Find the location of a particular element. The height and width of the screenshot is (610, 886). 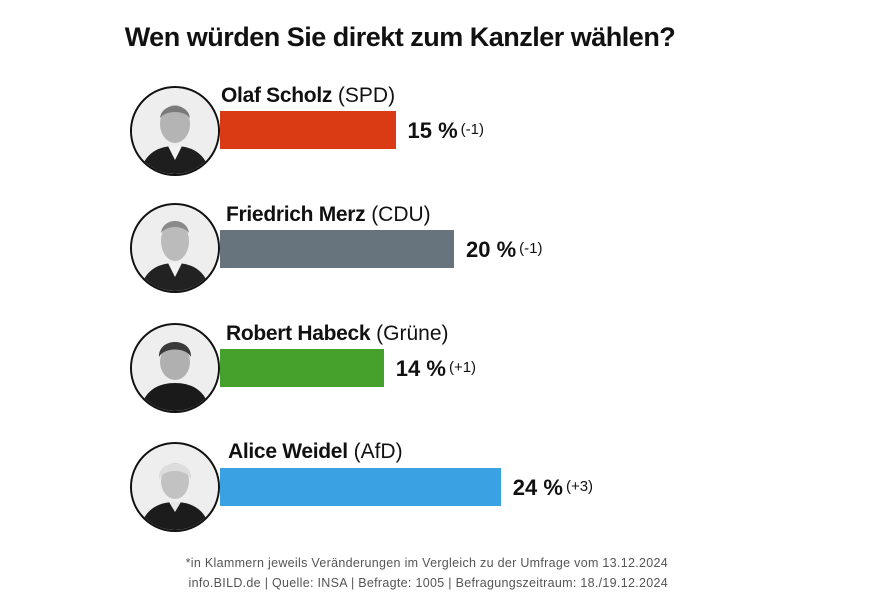

candidate-name: Alice Weidel (AfD) is located at coordinates (315, 452).